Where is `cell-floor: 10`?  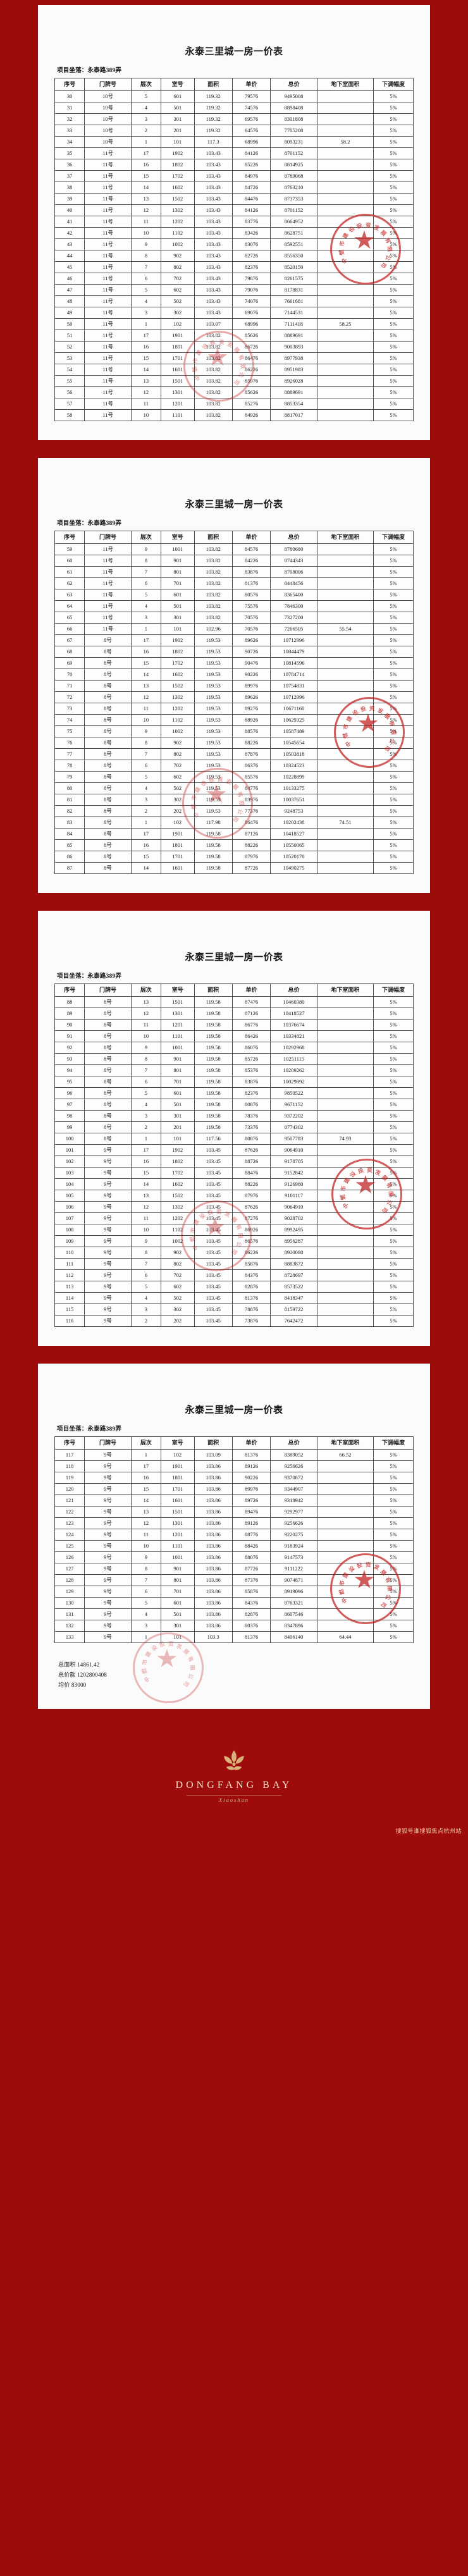 cell-floor: 10 is located at coordinates (146, 720).